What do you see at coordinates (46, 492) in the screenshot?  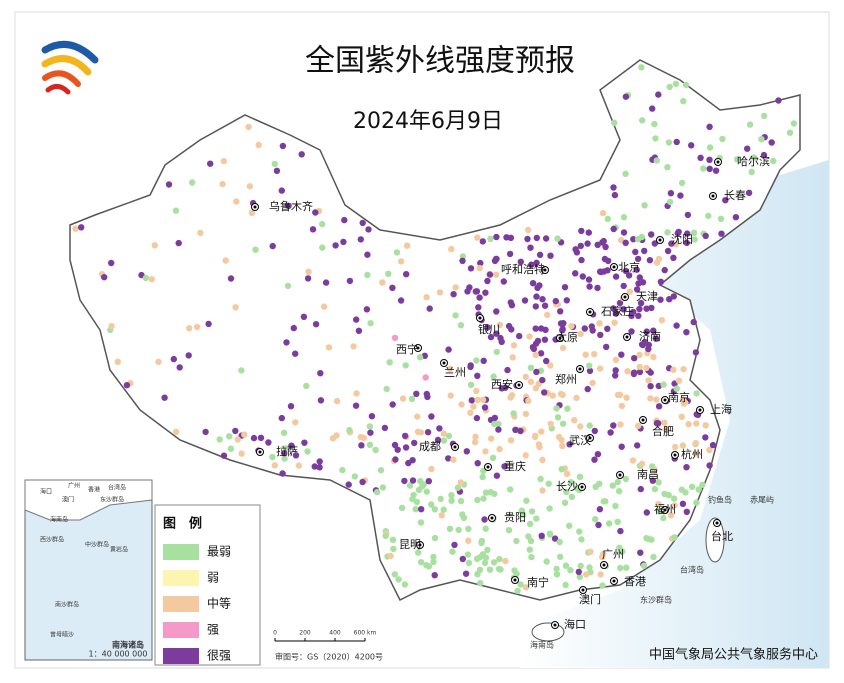 I see `inset-label: 海口` at bounding box center [46, 492].